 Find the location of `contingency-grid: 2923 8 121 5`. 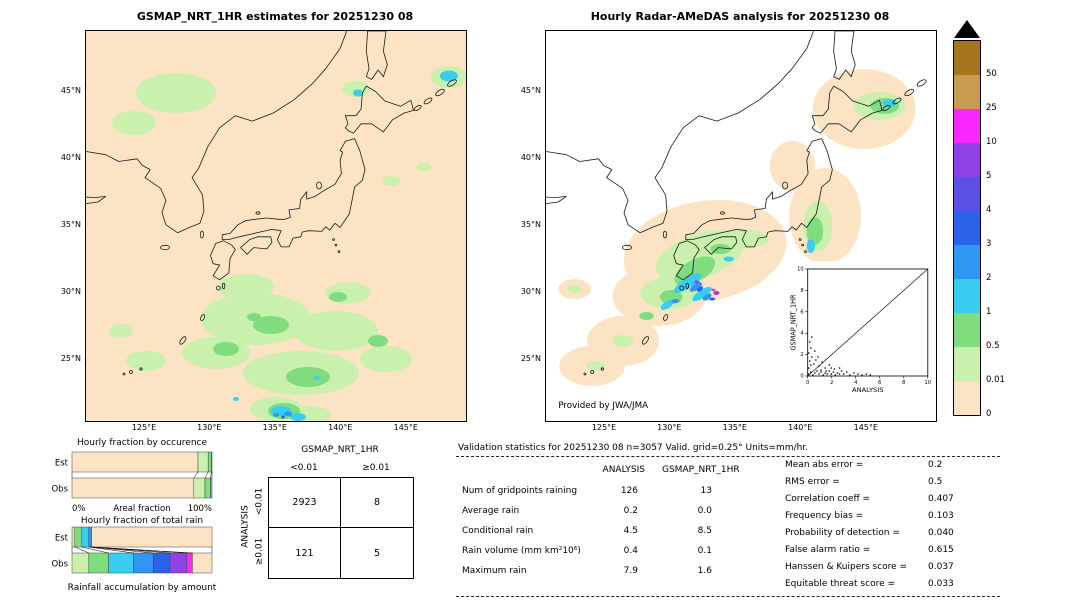

contingency-grid: 2923 8 121 5 is located at coordinates (341, 528).